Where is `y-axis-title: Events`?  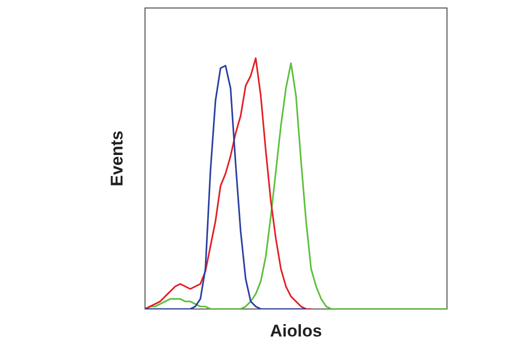 y-axis-title: Events is located at coordinates (117, 158).